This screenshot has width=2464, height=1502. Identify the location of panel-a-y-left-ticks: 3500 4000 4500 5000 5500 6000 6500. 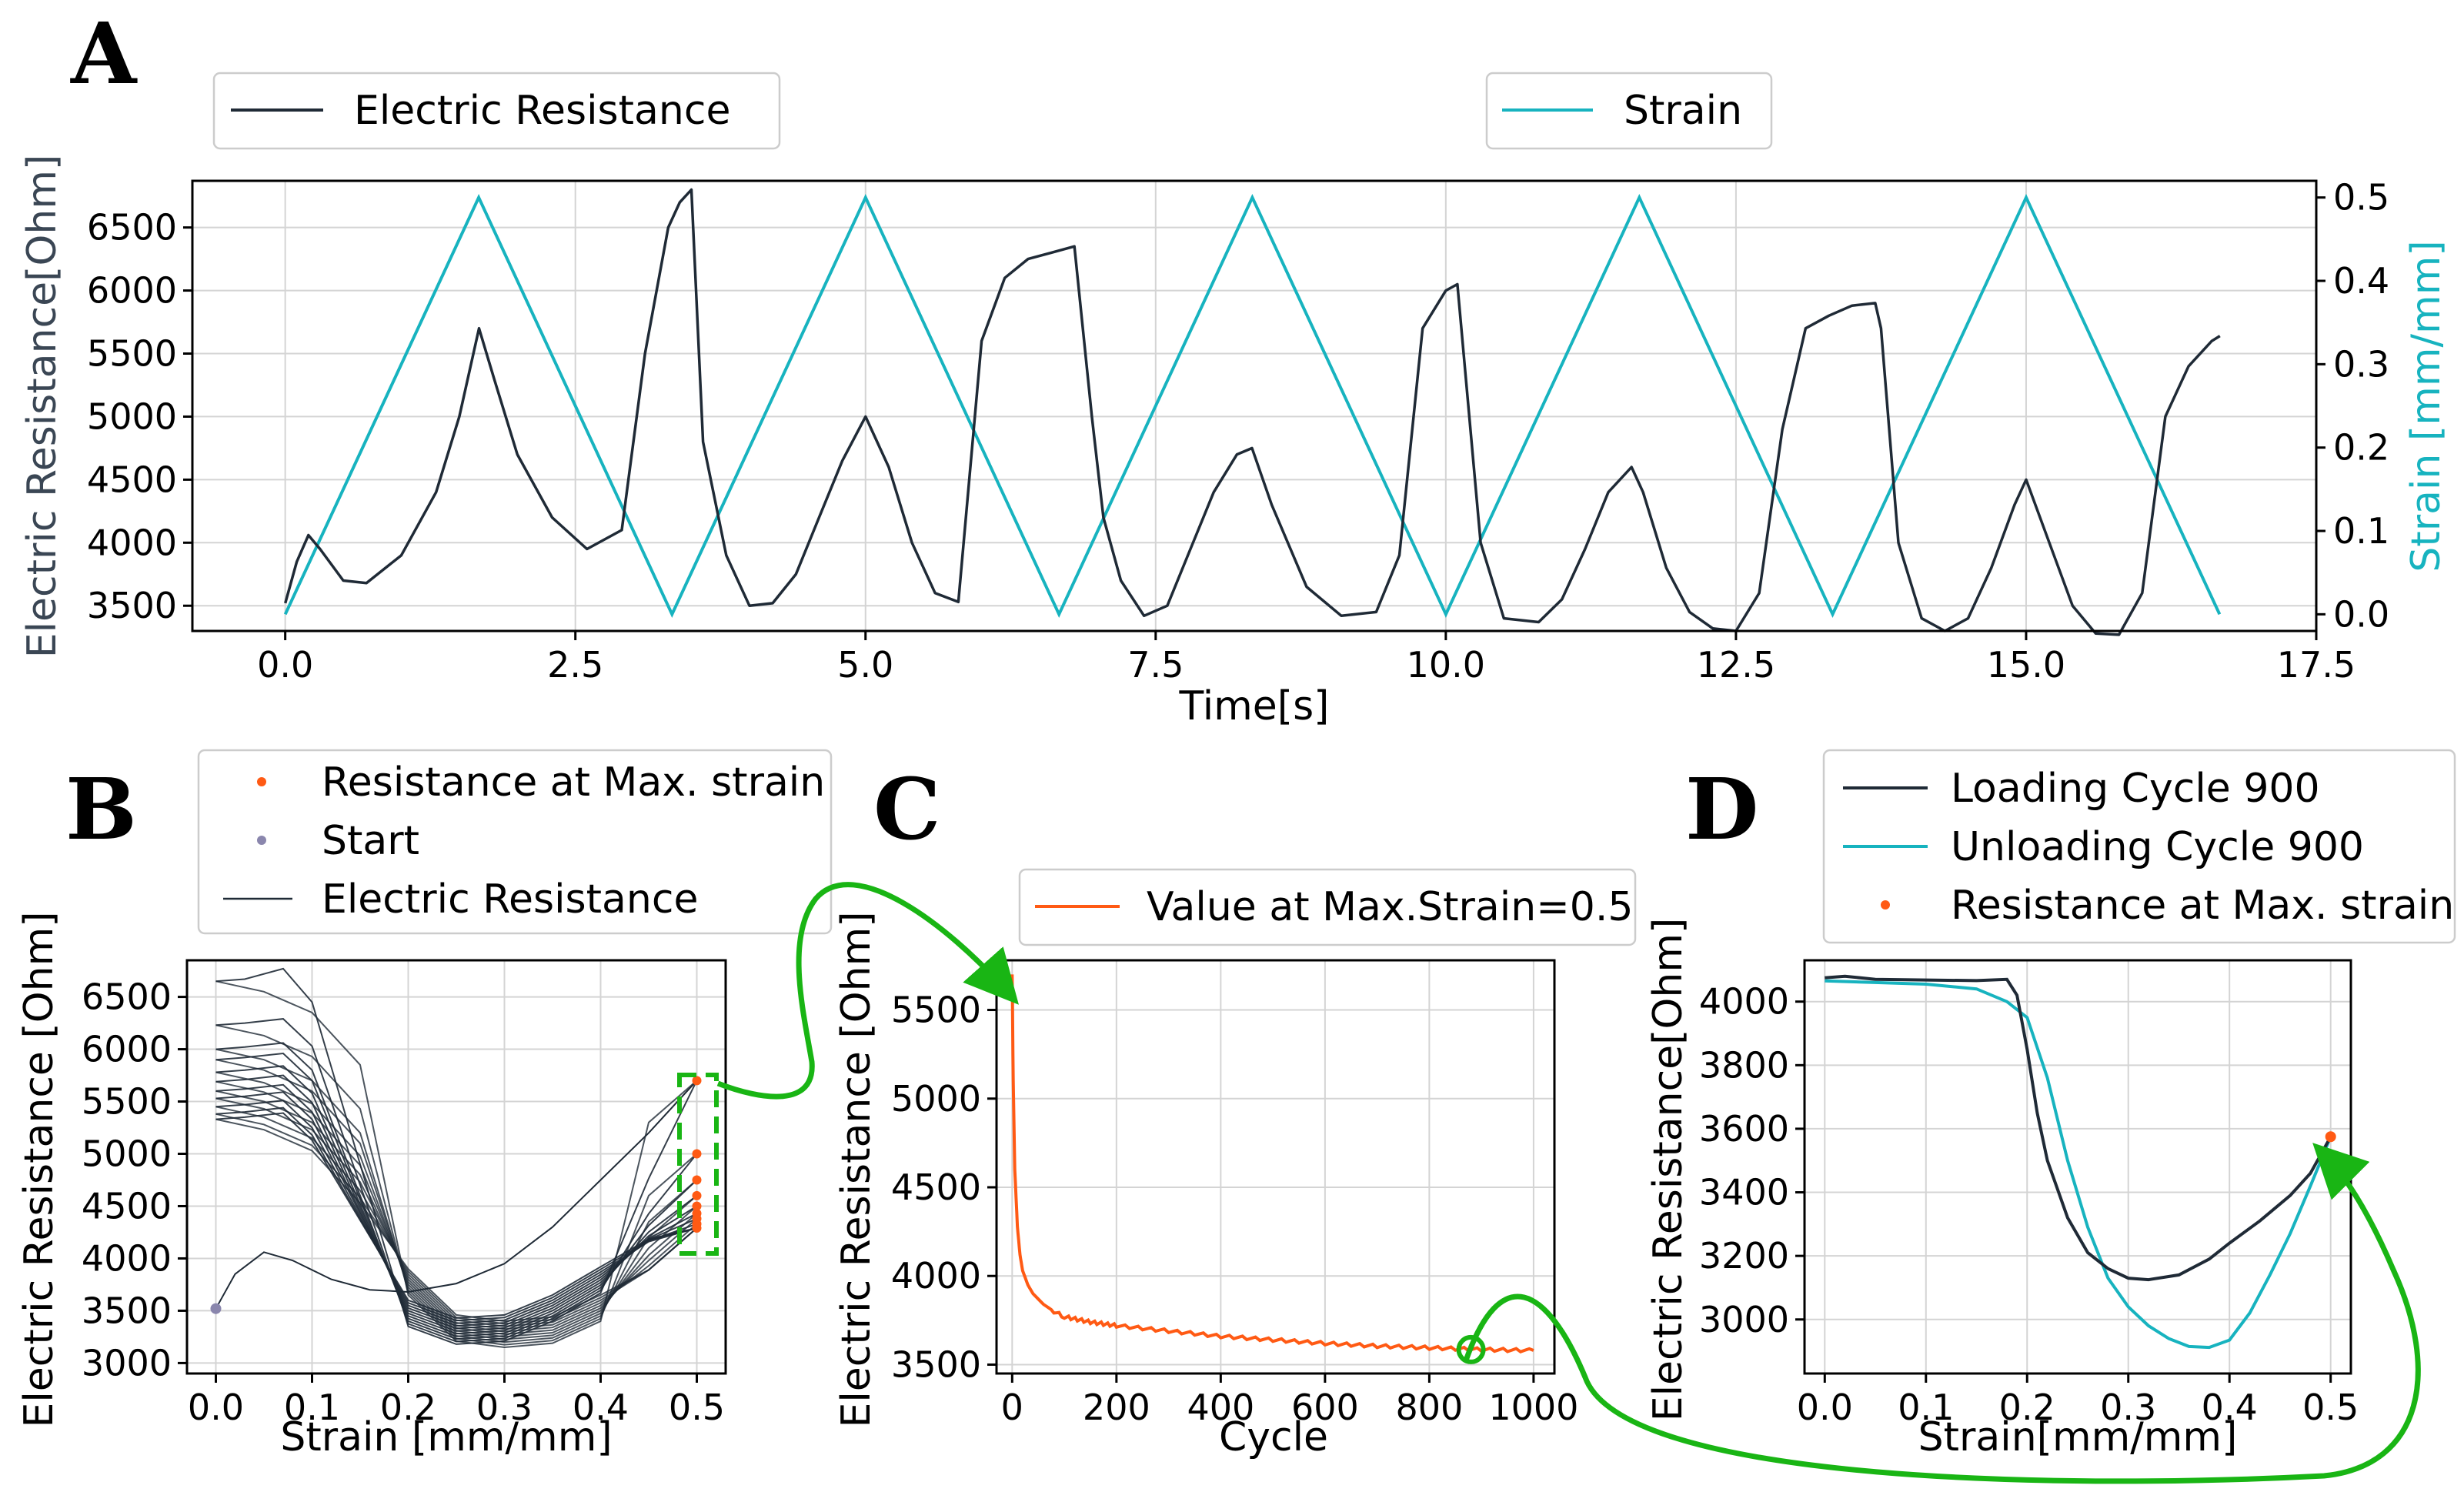
(139, 416).